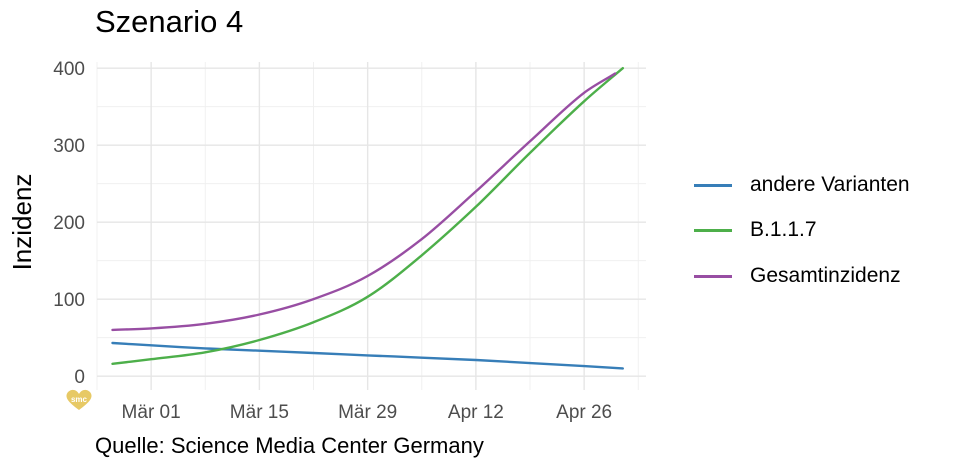  Describe the element at coordinates (783, 229) in the screenshot. I see `legend-label-b117: B.1.1.7` at that location.